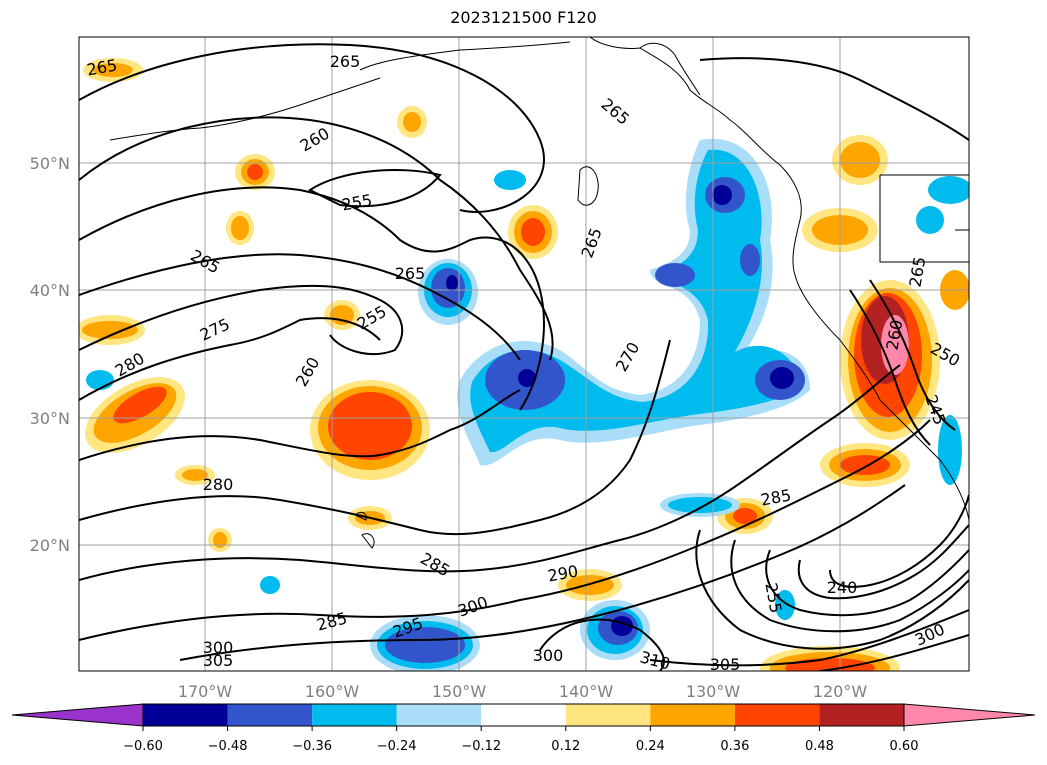  What do you see at coordinates (523, 17) in the screenshot?
I see `map-title: 2023121500 F120` at bounding box center [523, 17].